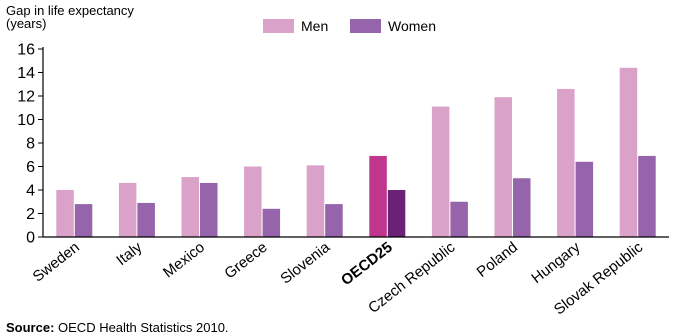 This screenshot has height=335, width=673. Describe the element at coordinates (83, 220) in the screenshot. I see `bar-women-sweden` at that location.